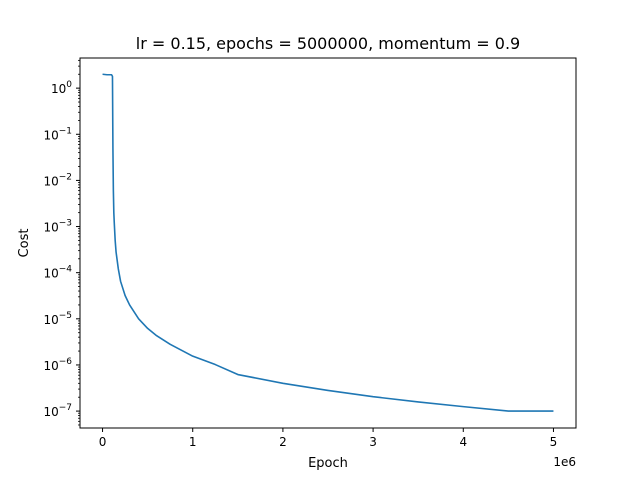  I want to click on y-tick-label: 10⁻³, so click(57, 227).